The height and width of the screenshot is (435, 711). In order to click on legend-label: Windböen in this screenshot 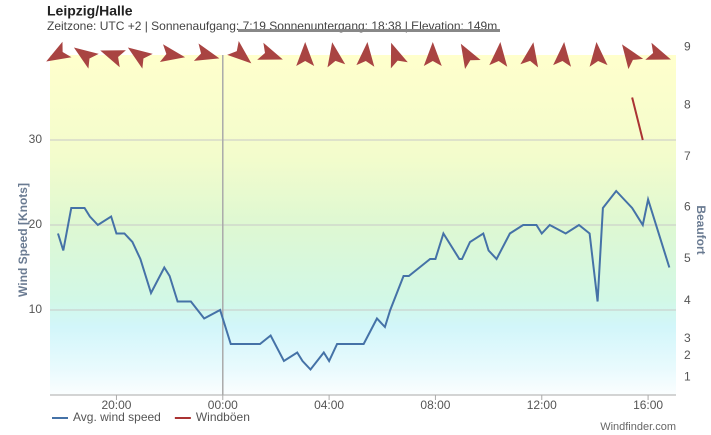, I will do `click(223, 417)`.